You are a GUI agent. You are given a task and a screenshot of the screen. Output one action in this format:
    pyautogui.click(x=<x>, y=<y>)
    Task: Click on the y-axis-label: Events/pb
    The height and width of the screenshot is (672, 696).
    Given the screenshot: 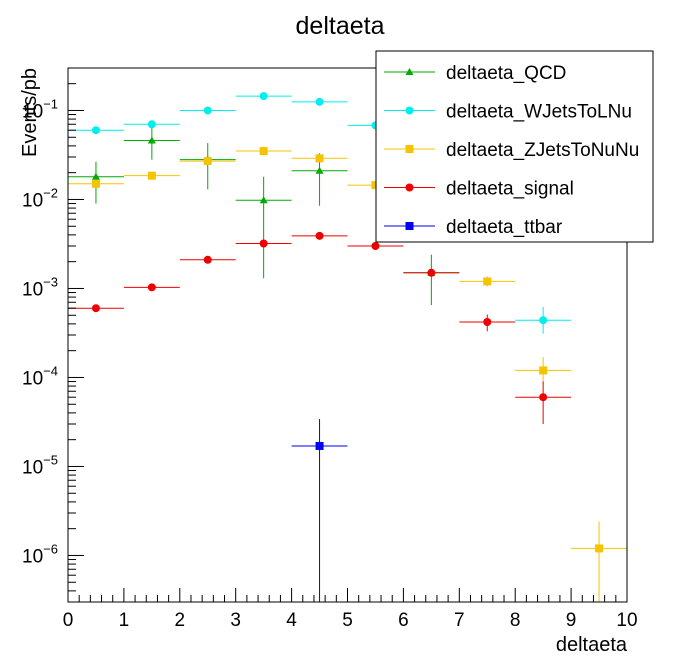 What is the action you would take?
    pyautogui.click(x=30, y=112)
    